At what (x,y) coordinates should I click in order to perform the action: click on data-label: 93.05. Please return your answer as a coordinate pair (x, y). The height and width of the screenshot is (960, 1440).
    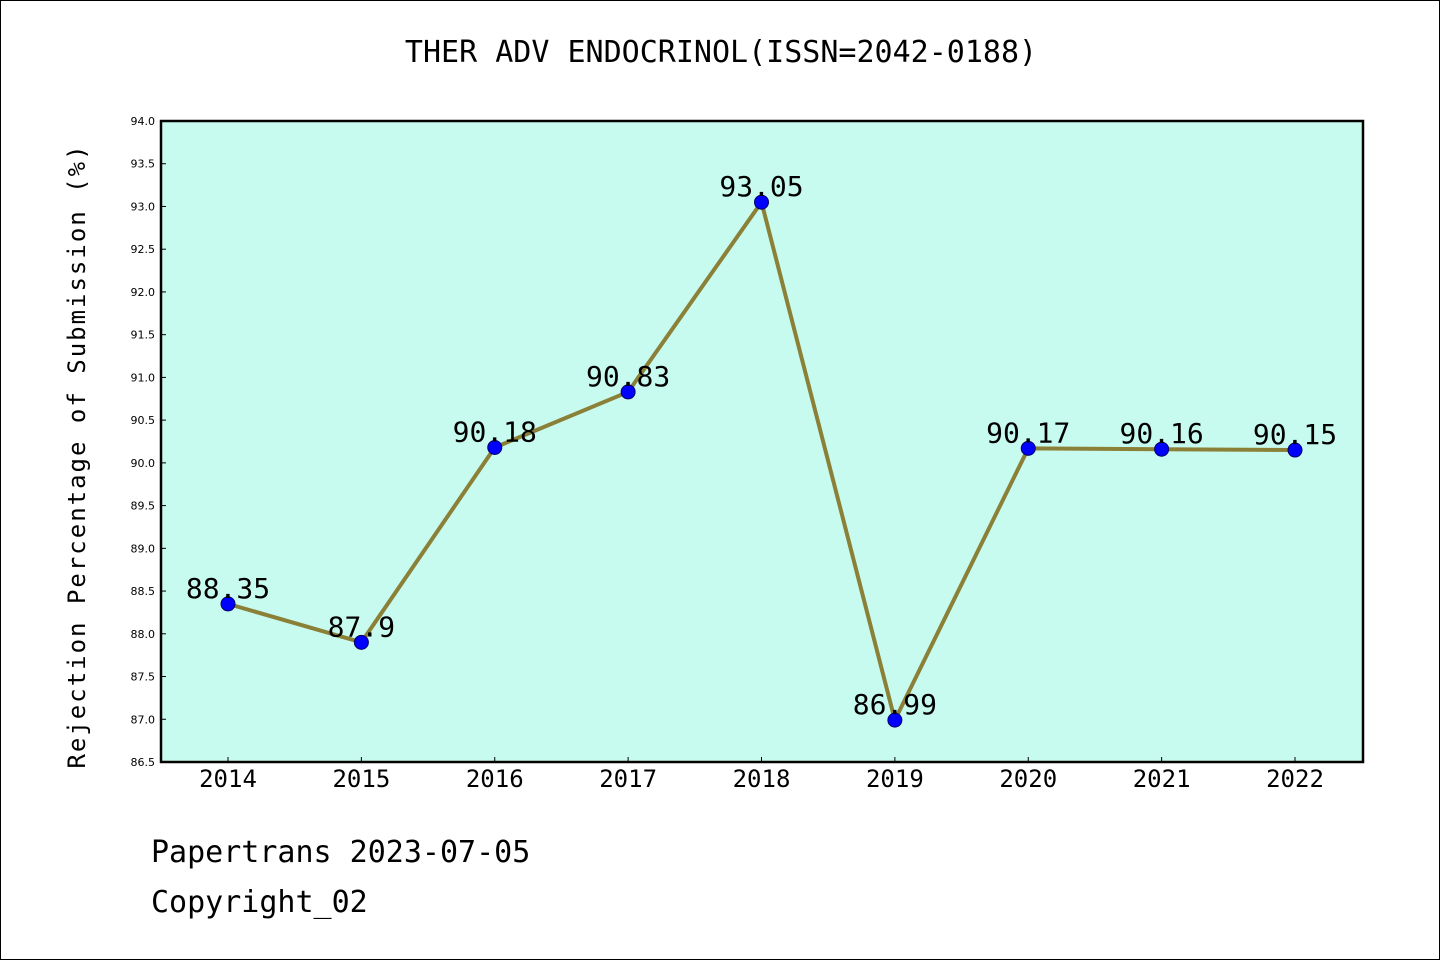
    Looking at the image, I should click on (761, 186).